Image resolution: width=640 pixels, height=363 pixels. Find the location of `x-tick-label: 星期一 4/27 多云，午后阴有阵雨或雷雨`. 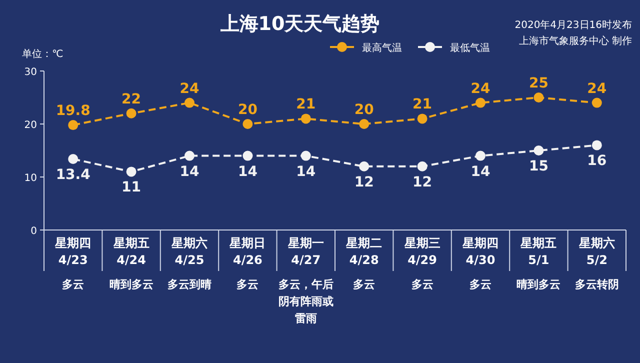

x-tick-label: 星期一 4/27 多云，午后阴有阵雨或雷雨 is located at coordinates (306, 280).